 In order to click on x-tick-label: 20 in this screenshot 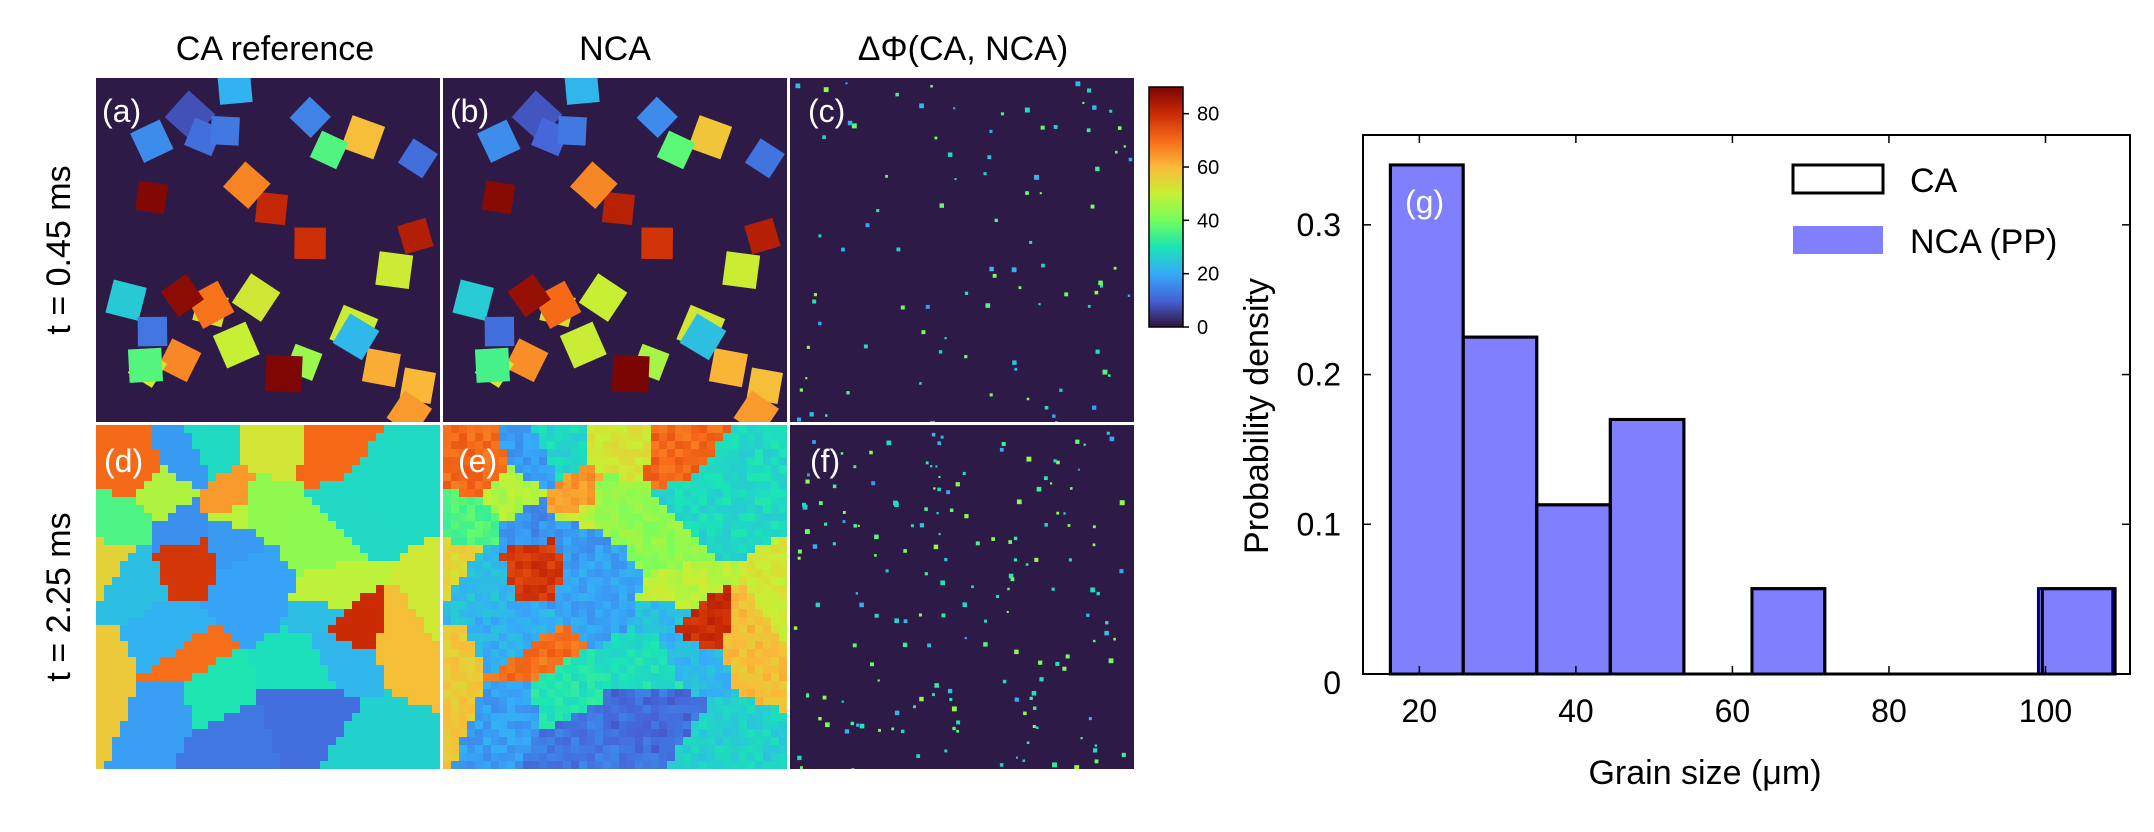, I will do `click(1420, 711)`.